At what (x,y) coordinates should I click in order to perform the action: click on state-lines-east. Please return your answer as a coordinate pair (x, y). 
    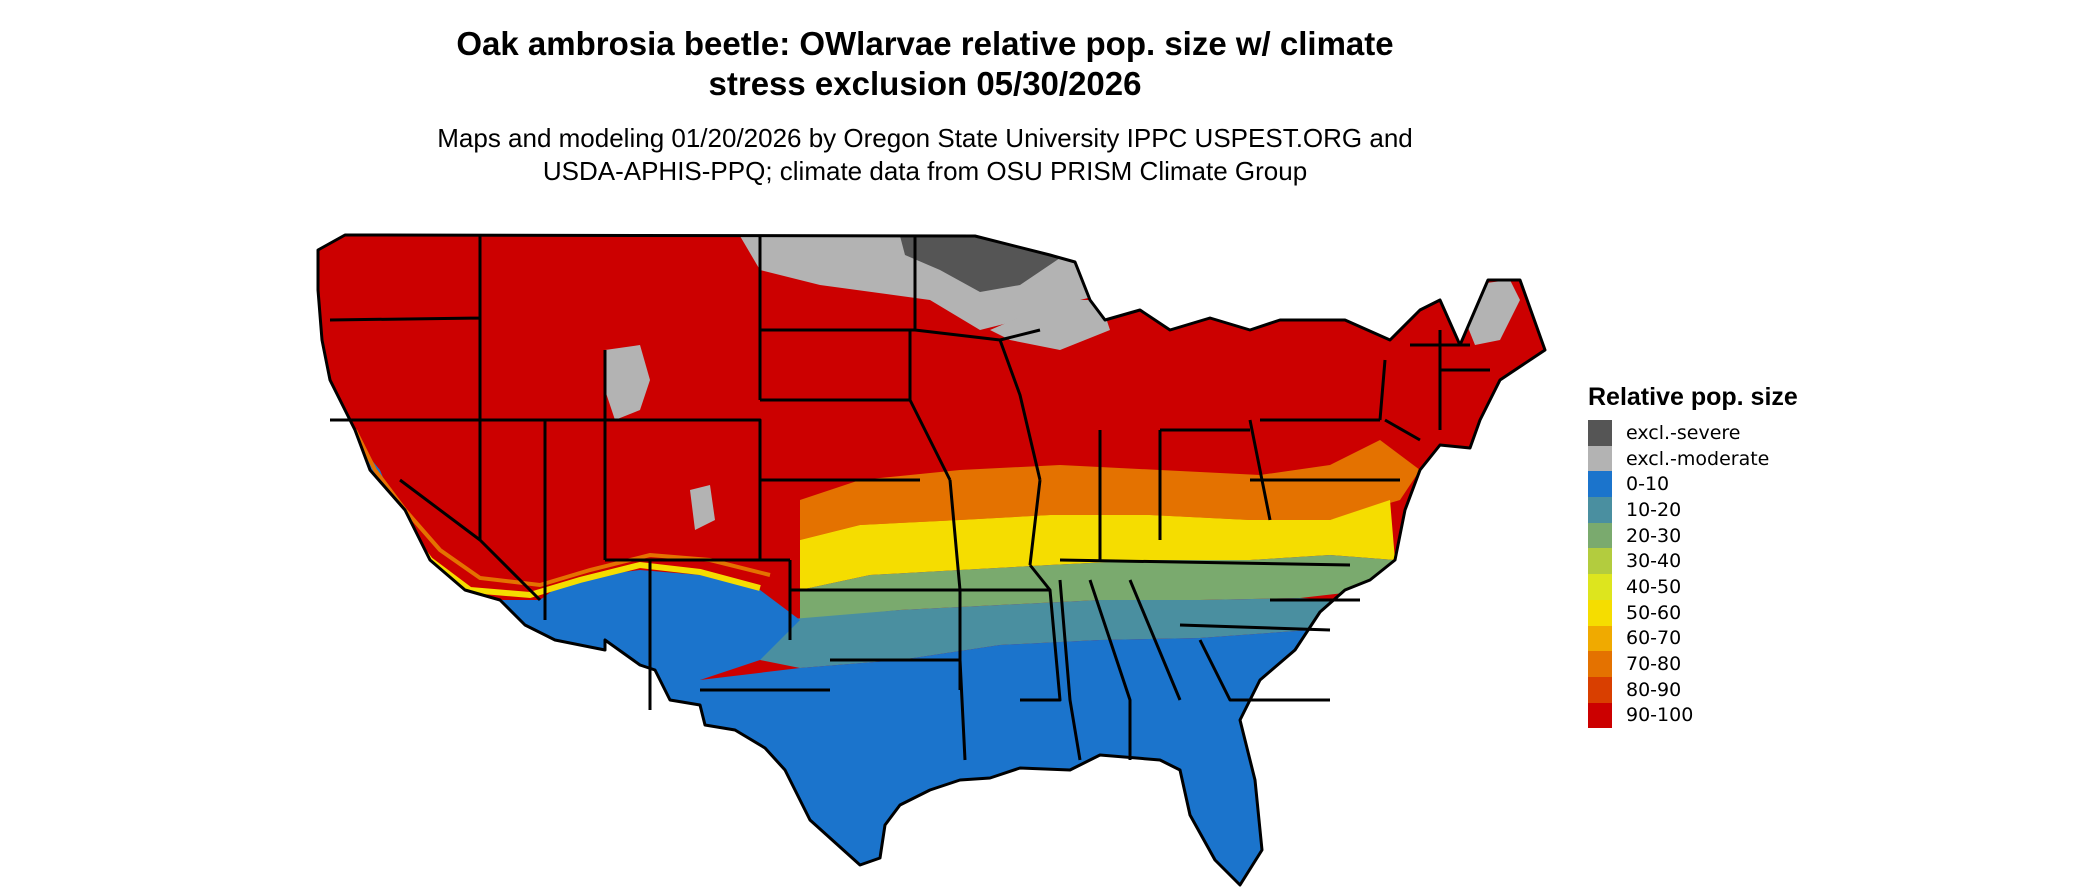
    Looking at the image, I should click on (1274, 516).